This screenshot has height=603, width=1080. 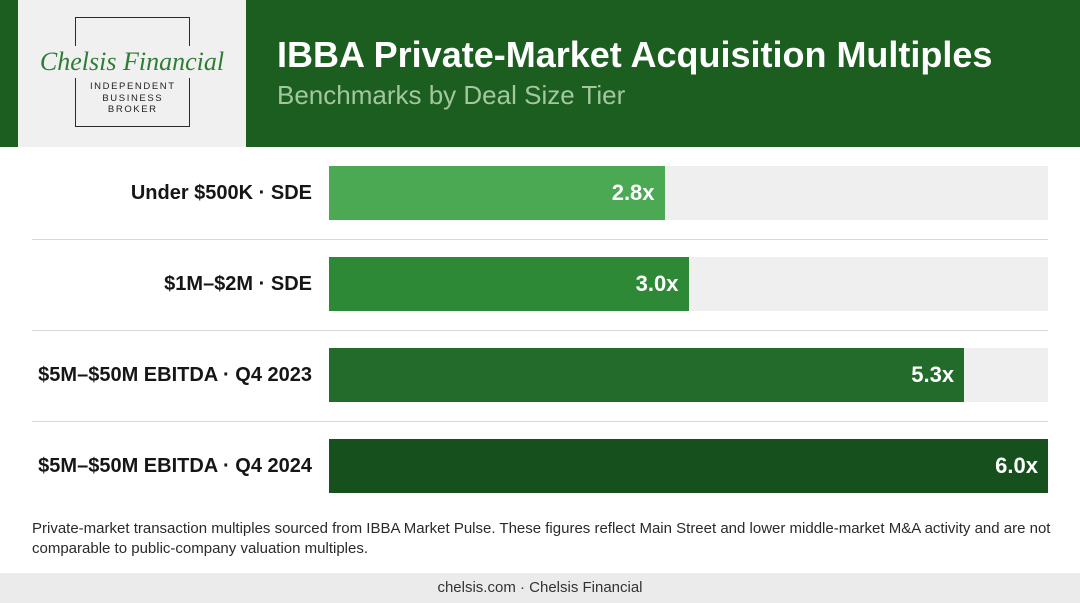 I want to click on data-label: 3.0x, so click(x=657, y=283).